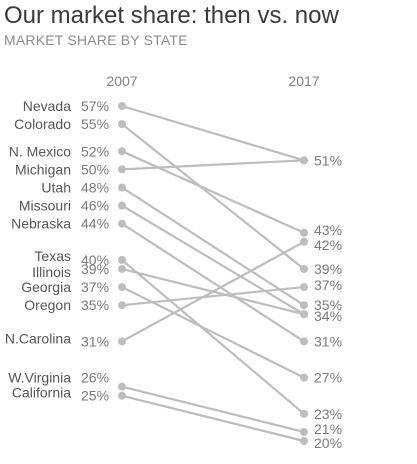 The width and height of the screenshot is (417, 464). I want to click on series-line-nevada, so click(213, 133).